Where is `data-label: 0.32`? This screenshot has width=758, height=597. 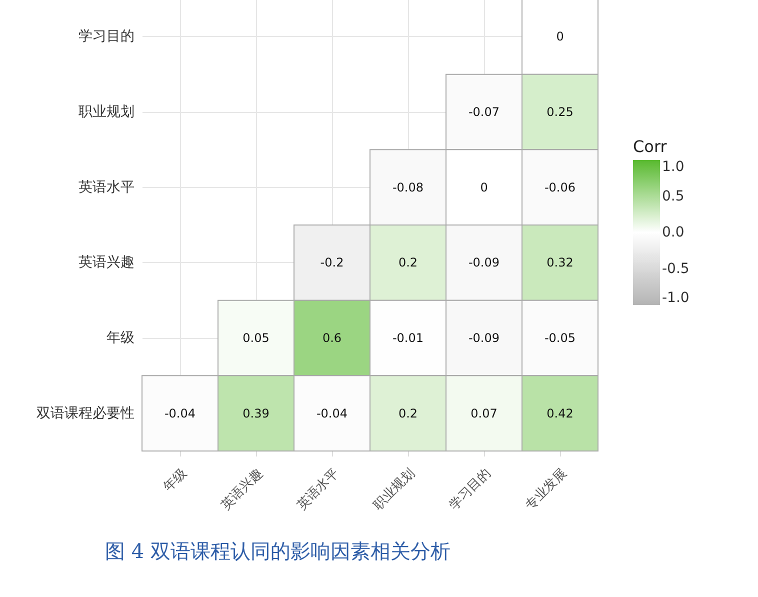 data-label: 0.32 is located at coordinates (560, 263).